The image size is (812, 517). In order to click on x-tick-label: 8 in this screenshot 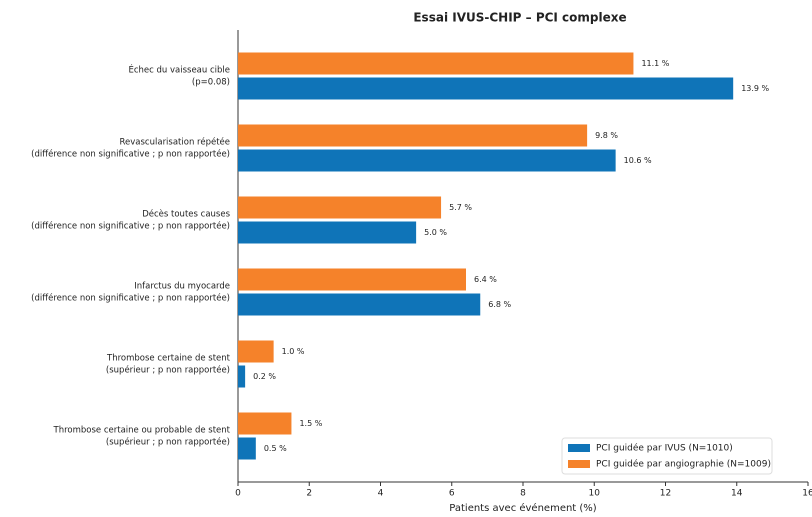, I will do `click(523, 494)`.